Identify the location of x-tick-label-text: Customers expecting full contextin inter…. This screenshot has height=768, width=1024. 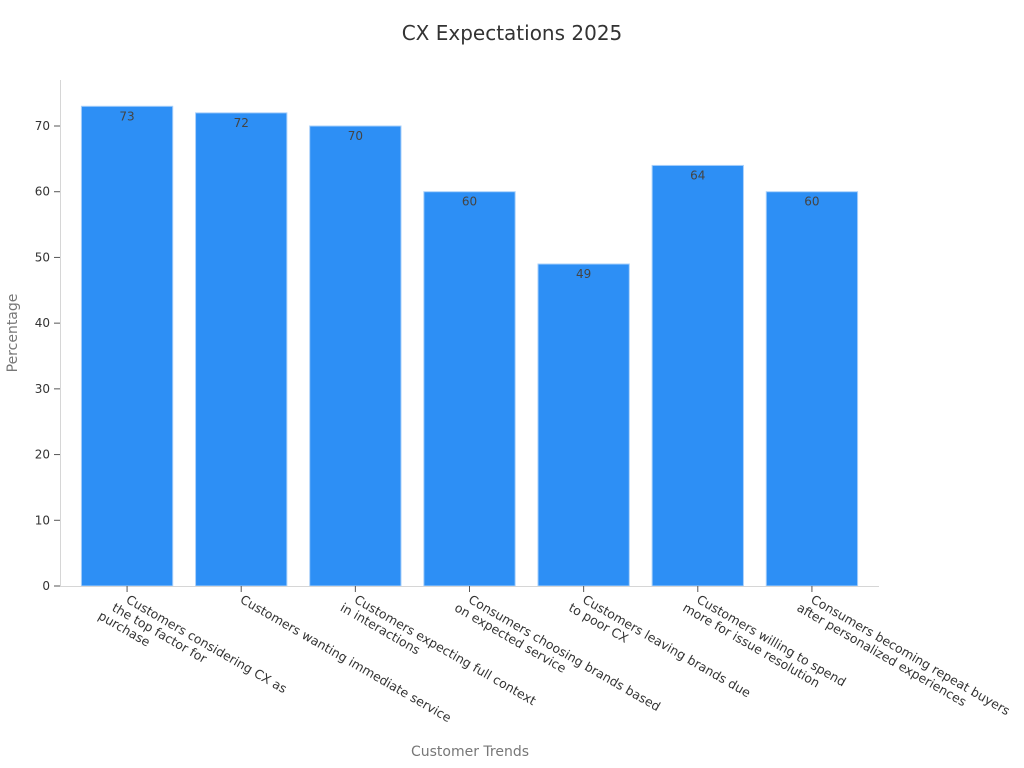
(438, 654).